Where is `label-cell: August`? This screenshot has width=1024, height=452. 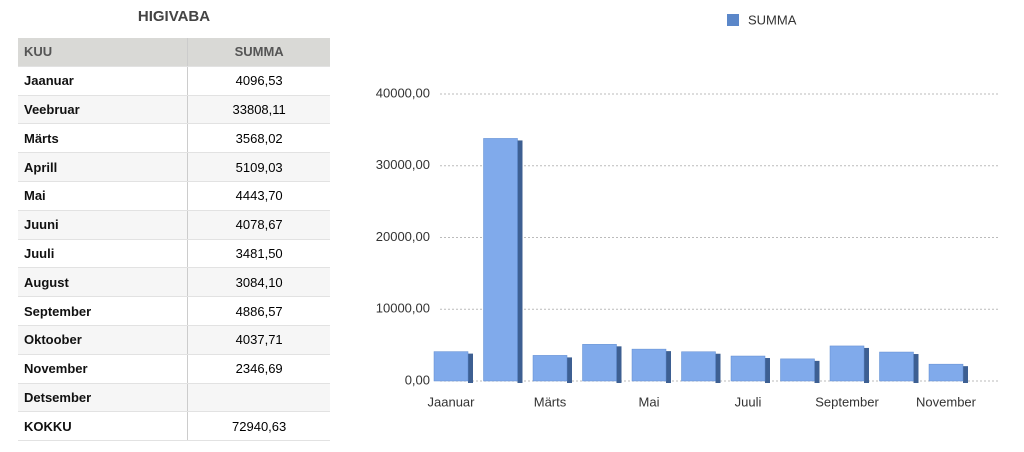
label-cell: August is located at coordinates (103, 282).